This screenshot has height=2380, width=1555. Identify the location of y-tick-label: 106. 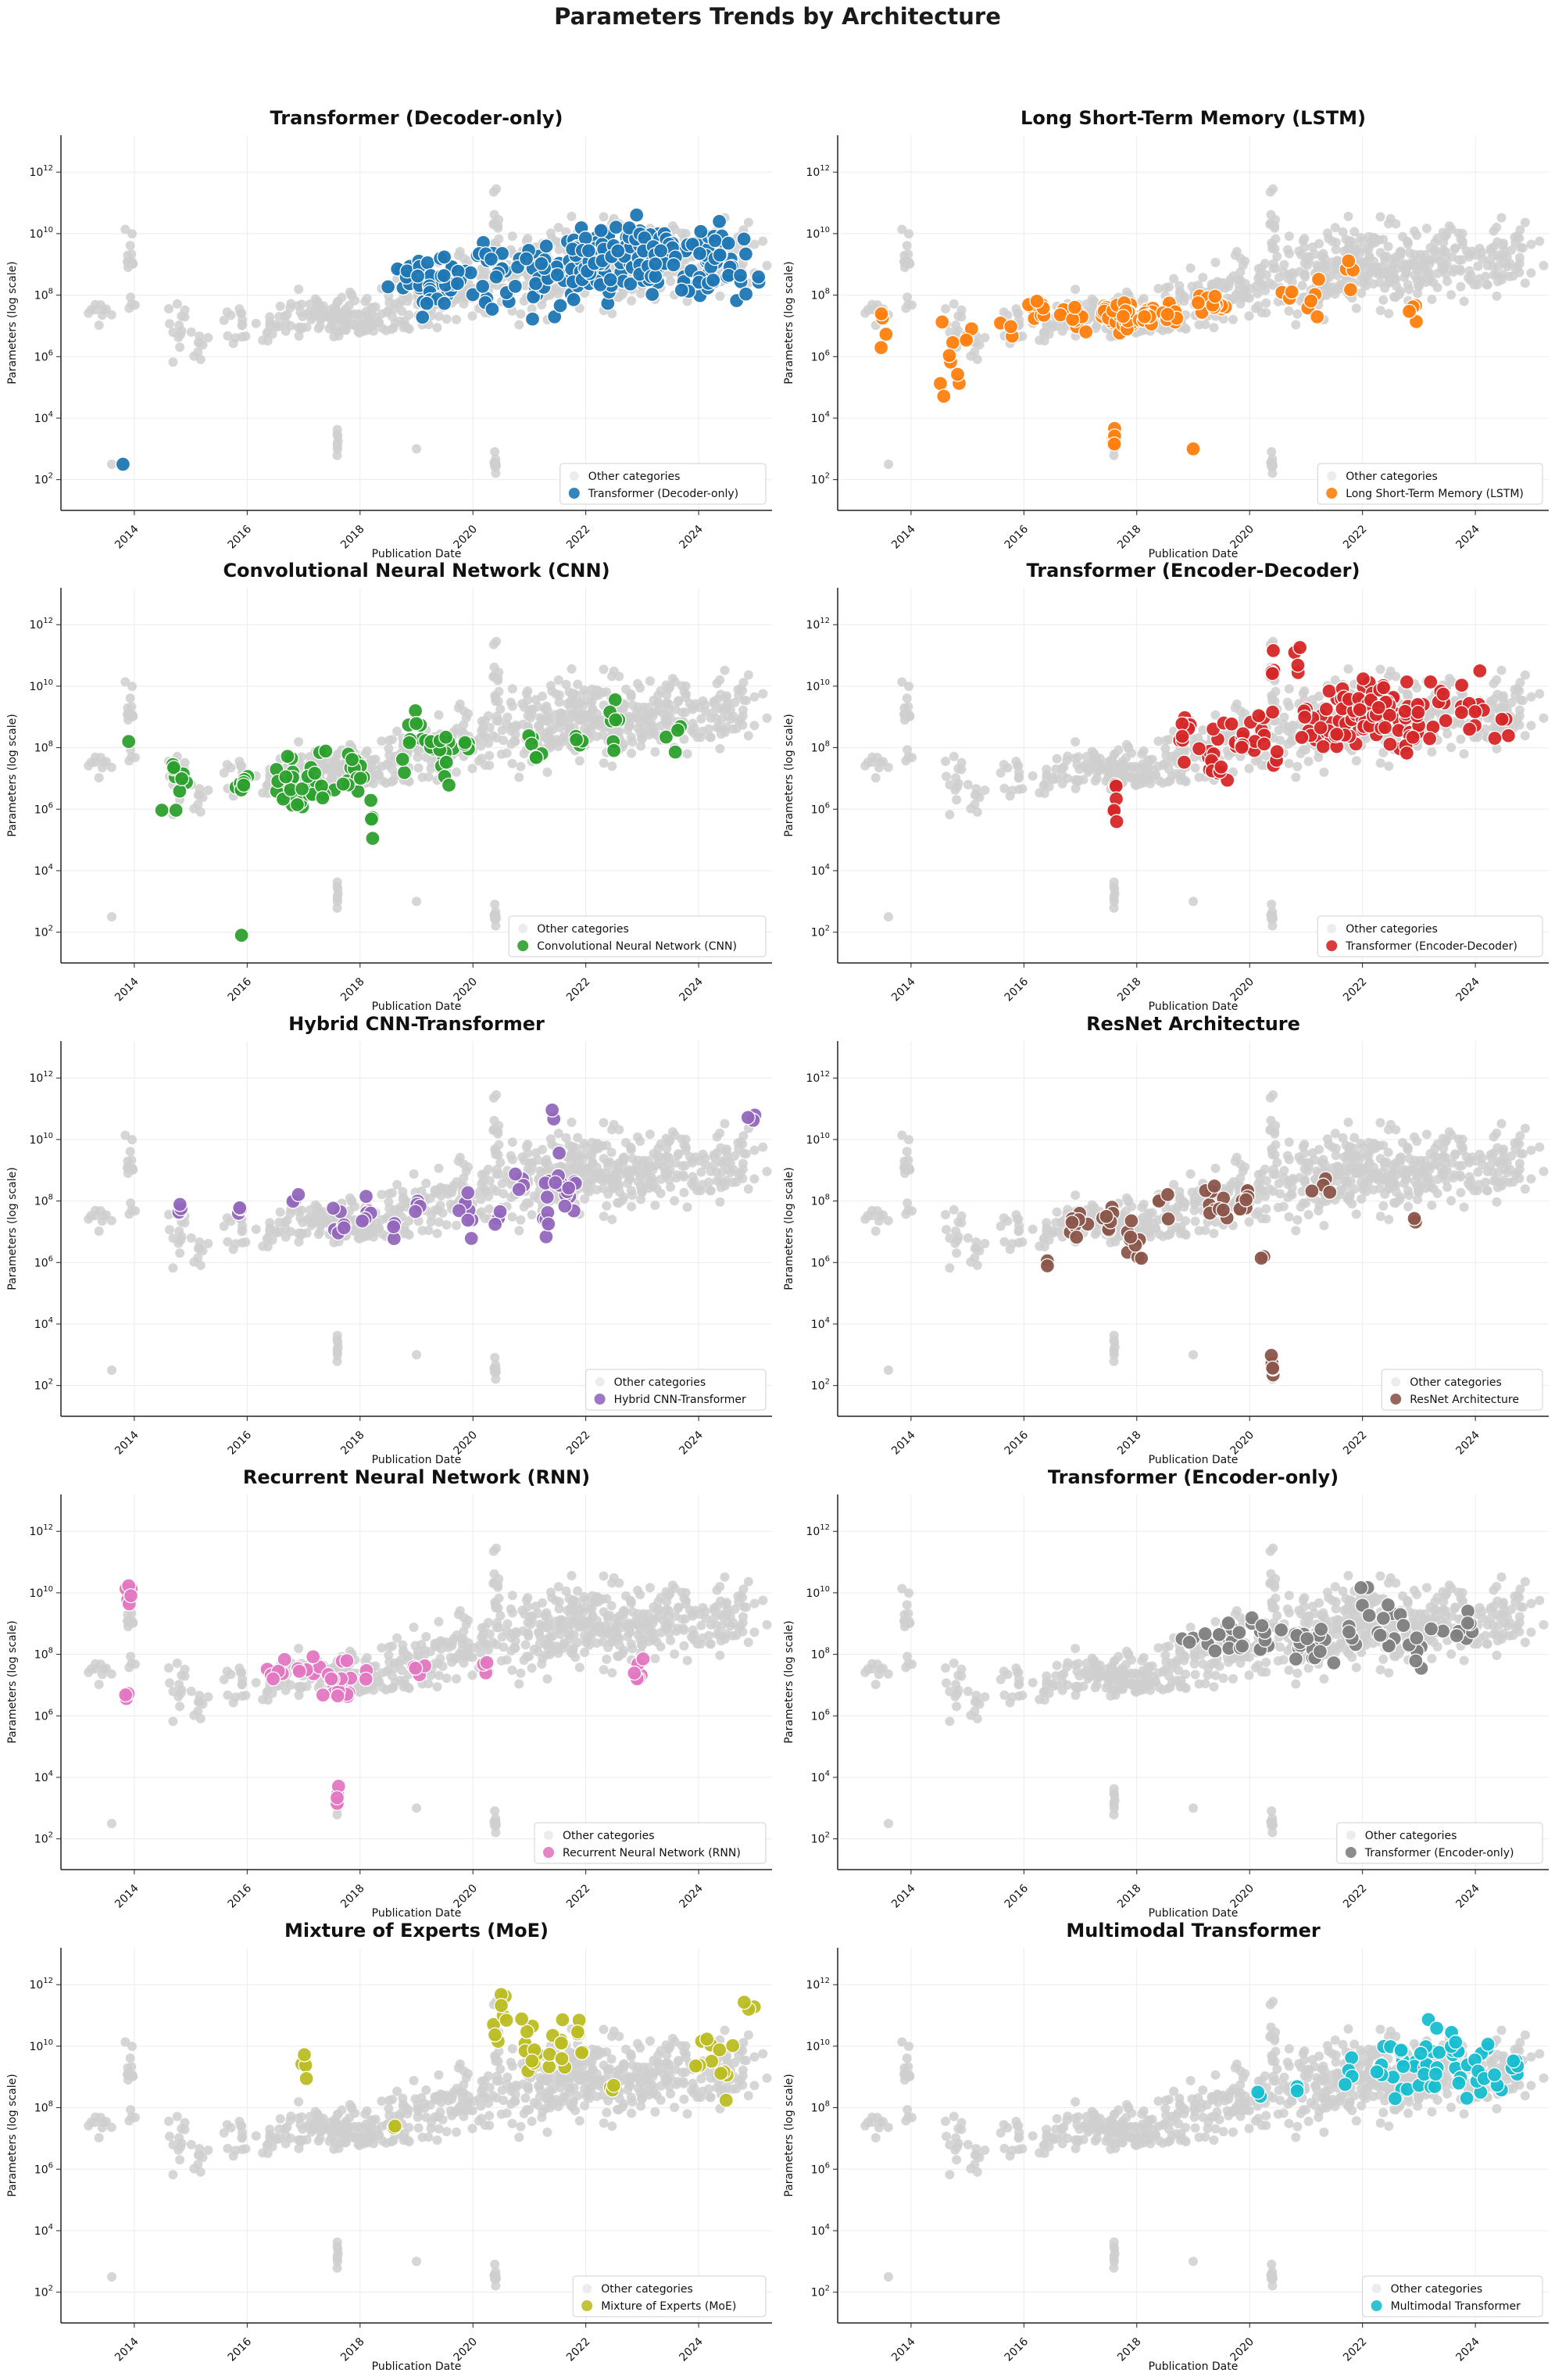
(821, 356).